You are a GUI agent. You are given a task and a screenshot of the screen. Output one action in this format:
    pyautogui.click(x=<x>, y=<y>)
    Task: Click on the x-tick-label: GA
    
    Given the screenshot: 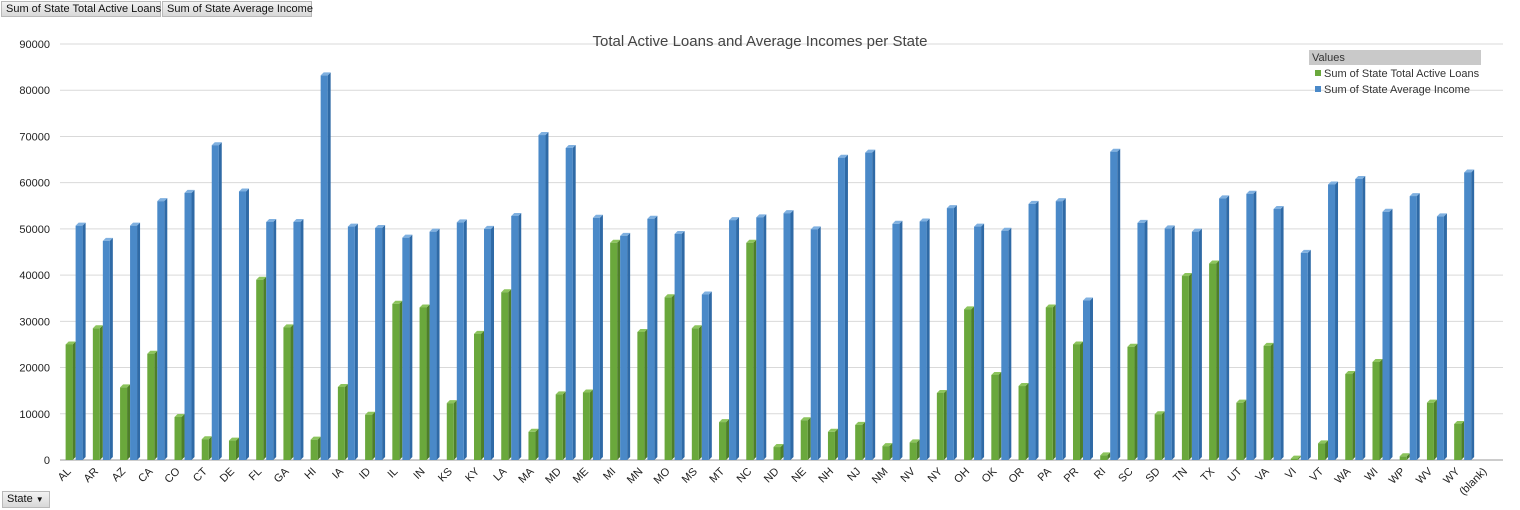 What is the action you would take?
    pyautogui.click(x=282, y=475)
    